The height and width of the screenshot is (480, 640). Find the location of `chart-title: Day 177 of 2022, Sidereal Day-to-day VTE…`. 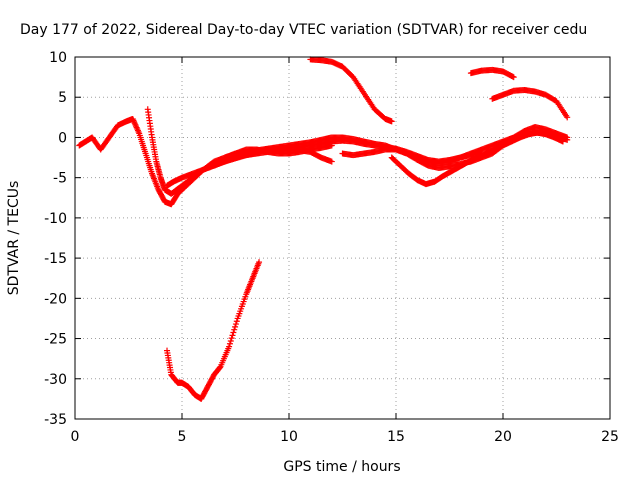

chart-title: Day 177 of 2022, Sidereal Day-to-day VTE… is located at coordinates (303, 30).